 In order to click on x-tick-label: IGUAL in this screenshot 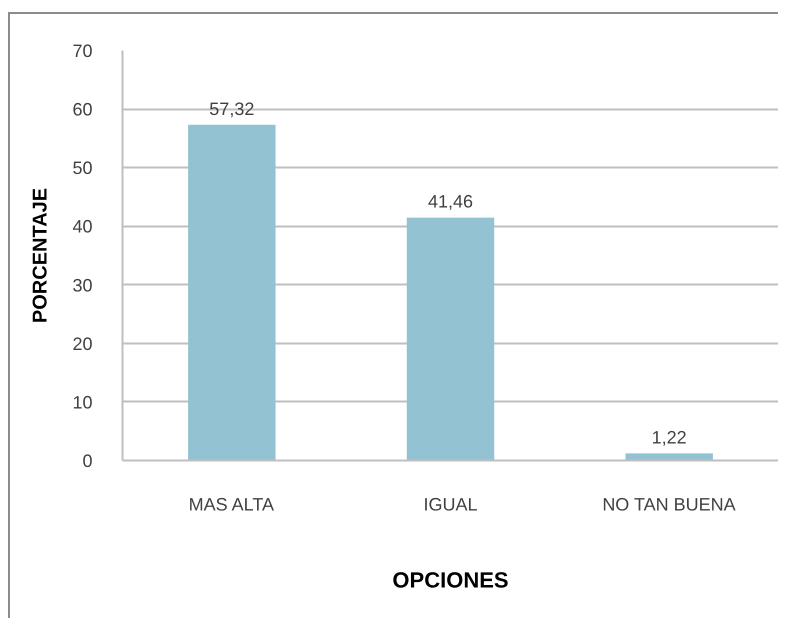, I will do `click(450, 504)`.